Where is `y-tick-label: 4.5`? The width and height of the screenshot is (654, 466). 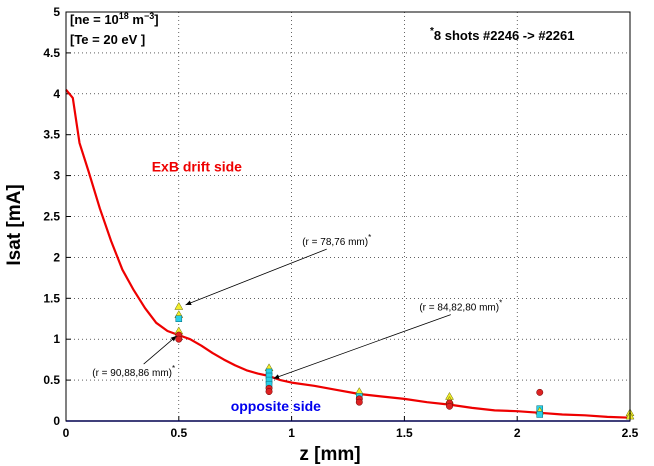
y-tick-label: 4.5 is located at coordinates (51, 53).